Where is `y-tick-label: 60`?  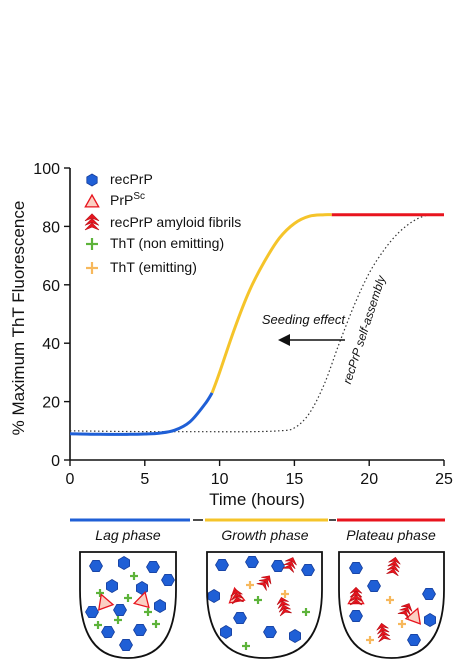 y-tick-label: 60 is located at coordinates (51, 286).